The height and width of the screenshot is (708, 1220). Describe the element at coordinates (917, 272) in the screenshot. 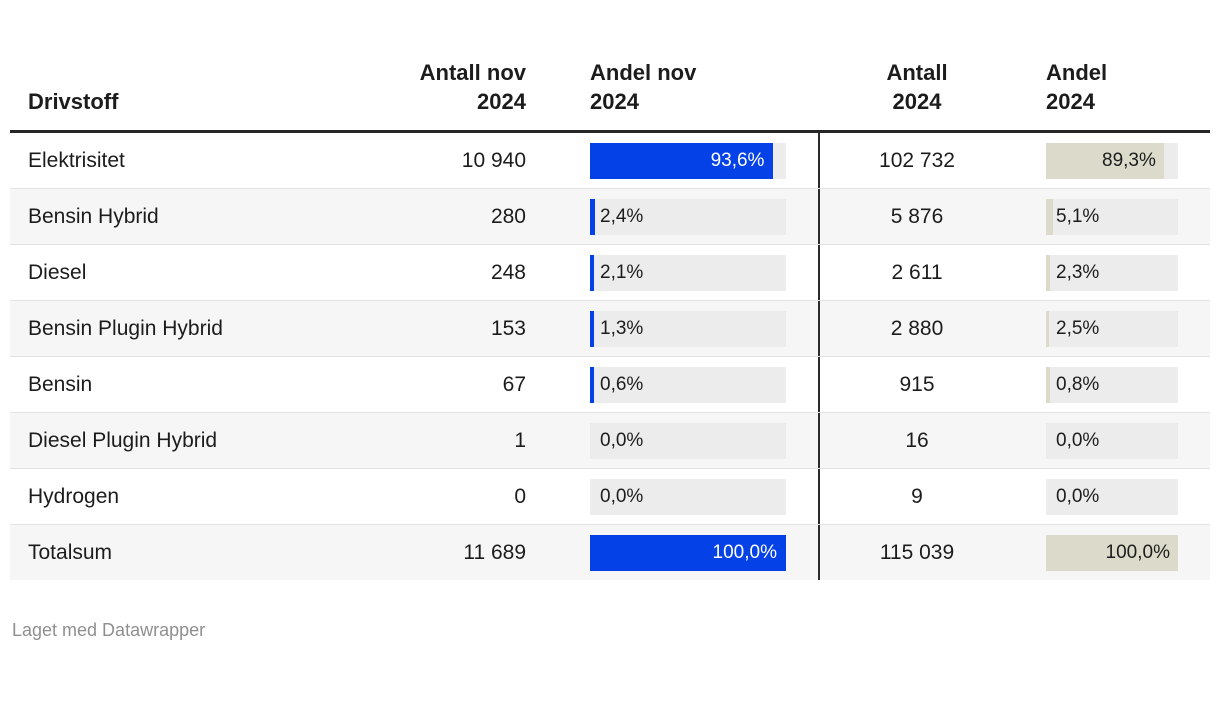

I see `count-2024-cell: 2 611` at that location.